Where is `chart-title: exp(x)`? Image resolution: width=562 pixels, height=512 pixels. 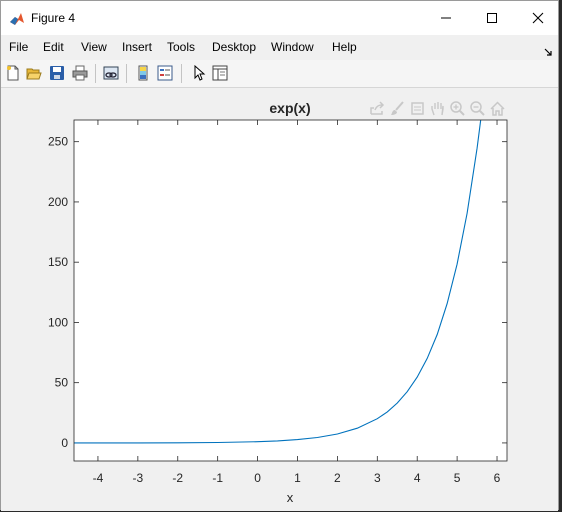
chart-title: exp(x) is located at coordinates (289, 108).